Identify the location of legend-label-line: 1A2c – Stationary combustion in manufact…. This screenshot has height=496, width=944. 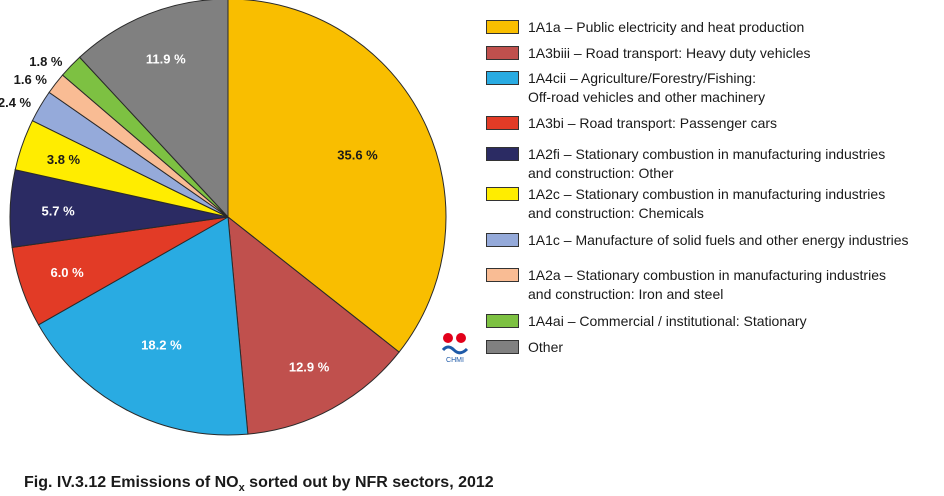
(707, 194).